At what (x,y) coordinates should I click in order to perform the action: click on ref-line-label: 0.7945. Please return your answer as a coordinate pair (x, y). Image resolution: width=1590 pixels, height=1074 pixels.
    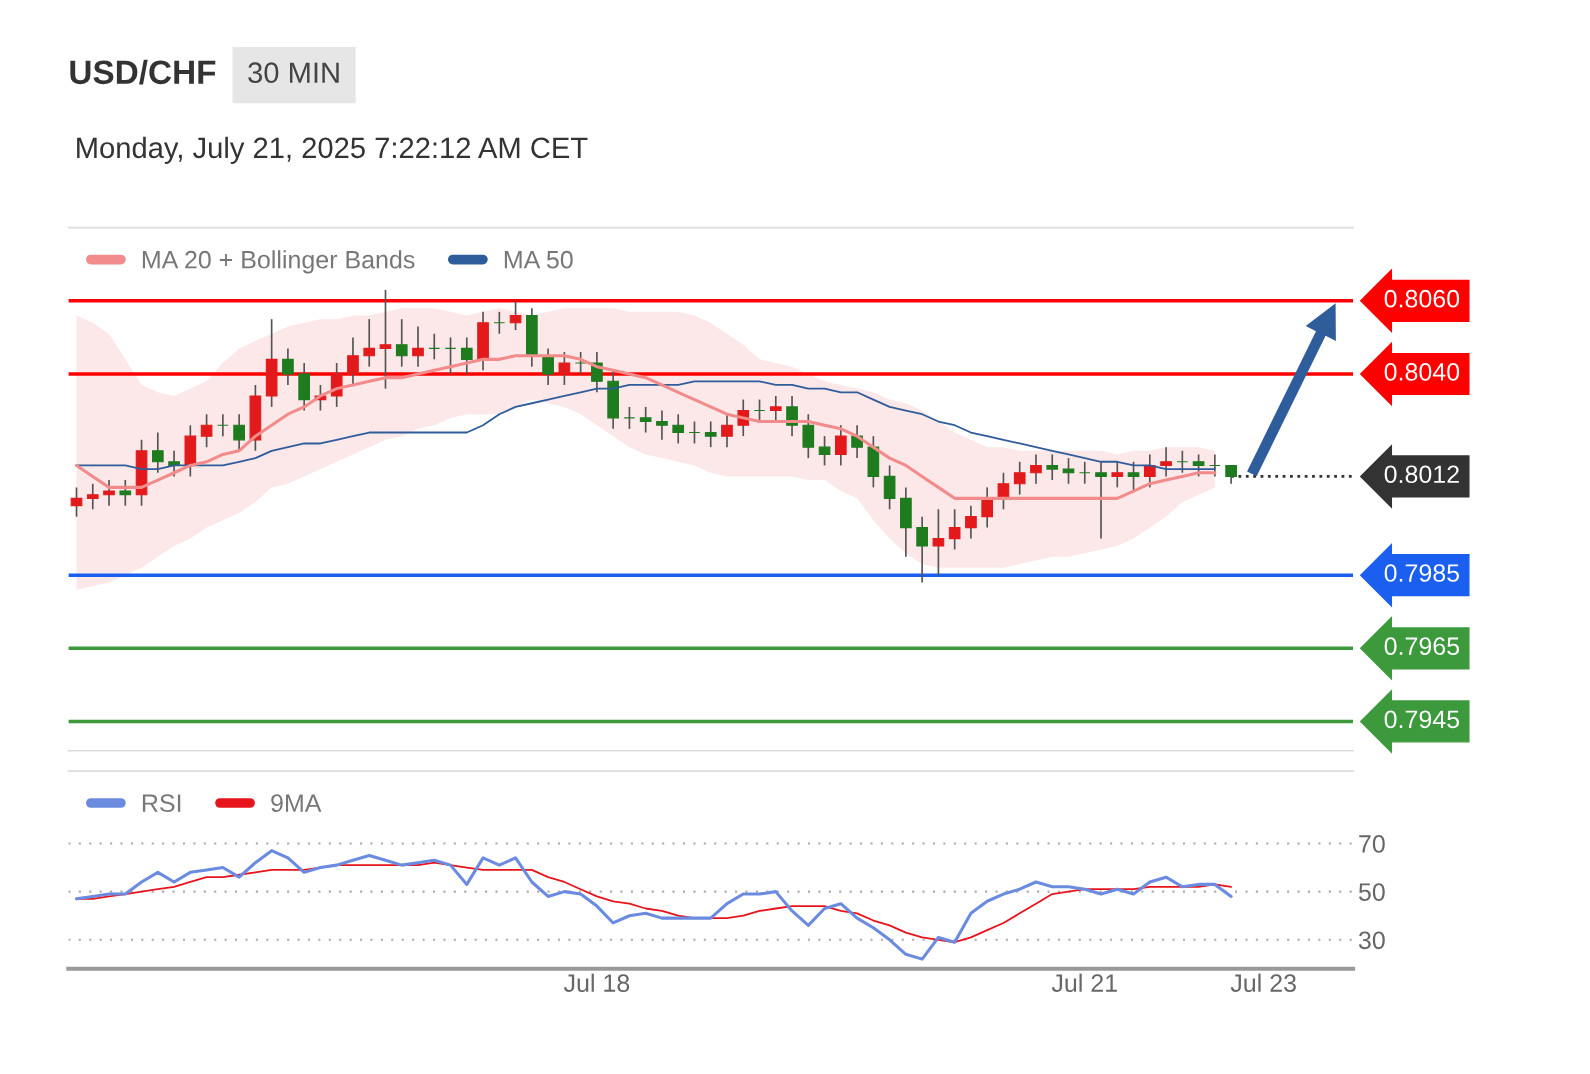
    Looking at the image, I should click on (1422, 719).